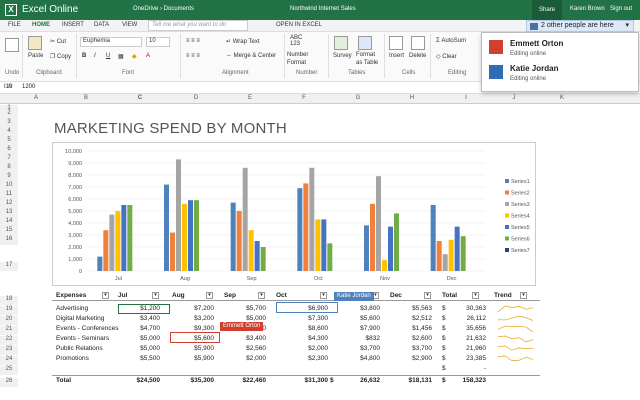  Describe the element at coordinates (50, 9) in the screenshot. I see `app-name: Excel Online` at that location.